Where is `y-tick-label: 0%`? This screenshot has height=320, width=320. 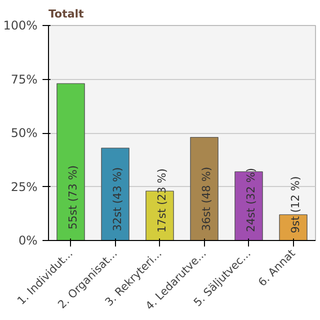 y-tick-label: 0% is located at coordinates (28, 241).